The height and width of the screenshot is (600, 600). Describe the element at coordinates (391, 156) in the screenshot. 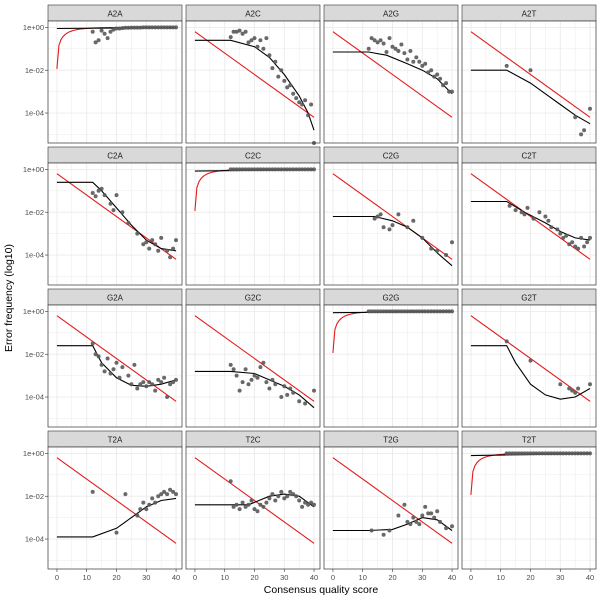

I see `facet-strip-label: C2G` at that location.